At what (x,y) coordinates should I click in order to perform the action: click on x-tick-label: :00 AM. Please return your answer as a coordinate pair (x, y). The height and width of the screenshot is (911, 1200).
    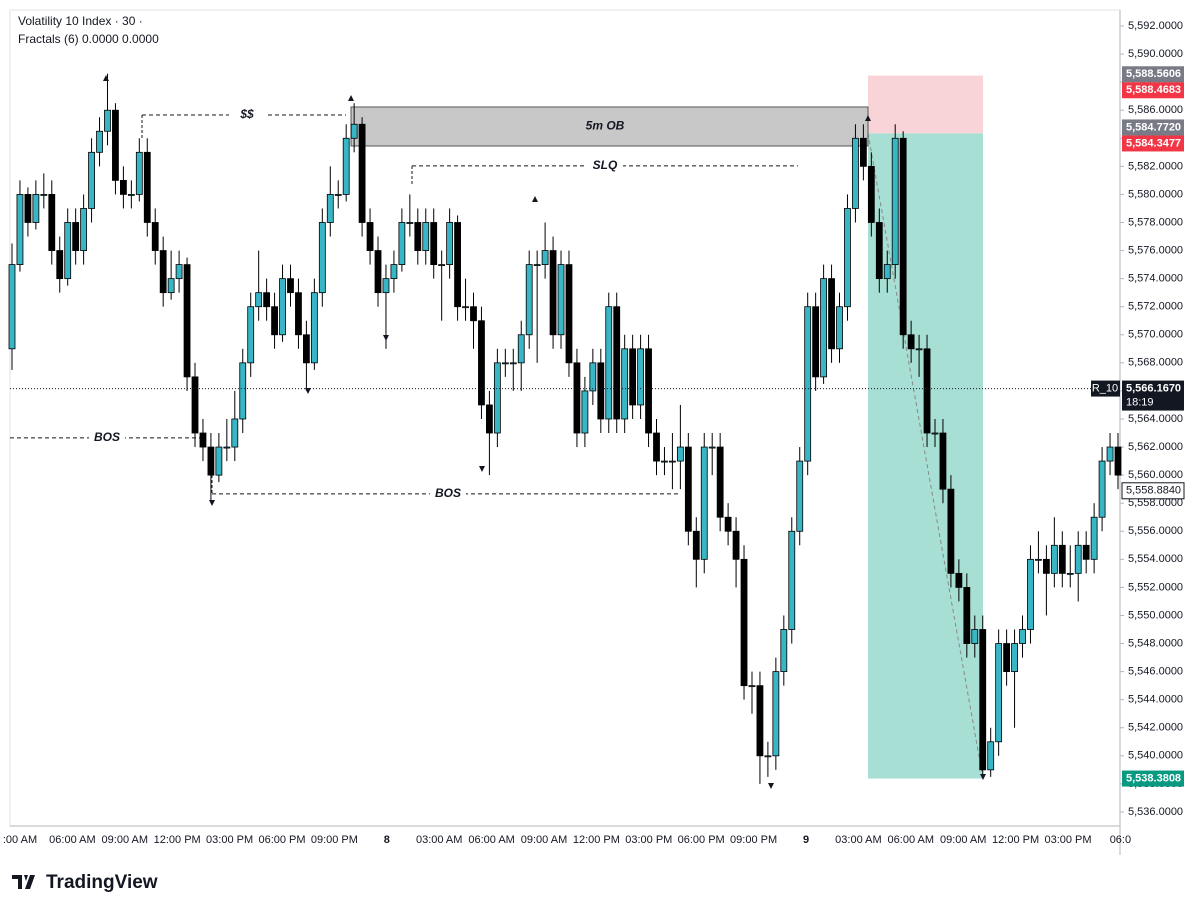
    Looking at the image, I should click on (20, 840).